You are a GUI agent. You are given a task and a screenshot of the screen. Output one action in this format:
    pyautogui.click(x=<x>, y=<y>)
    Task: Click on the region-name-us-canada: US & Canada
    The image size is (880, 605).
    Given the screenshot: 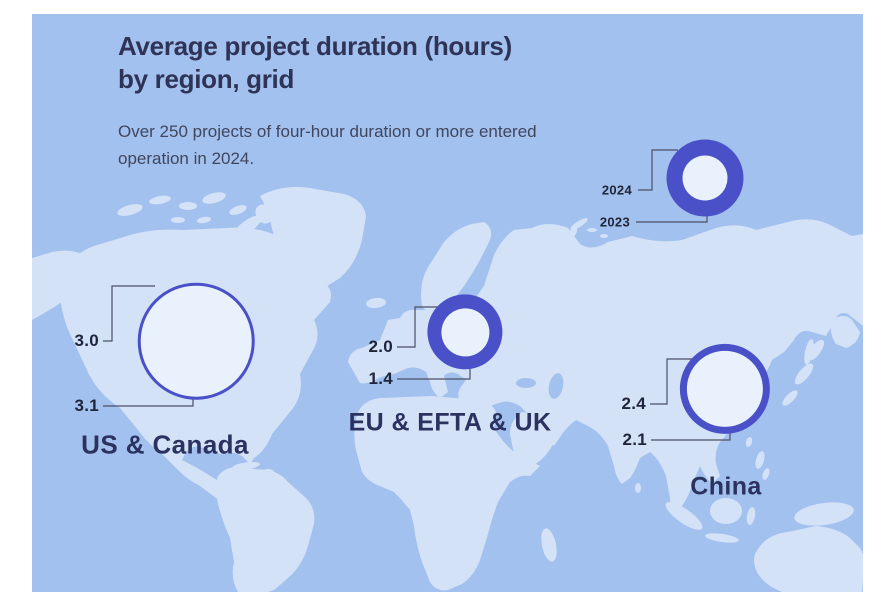 What is the action you would take?
    pyautogui.click(x=165, y=444)
    